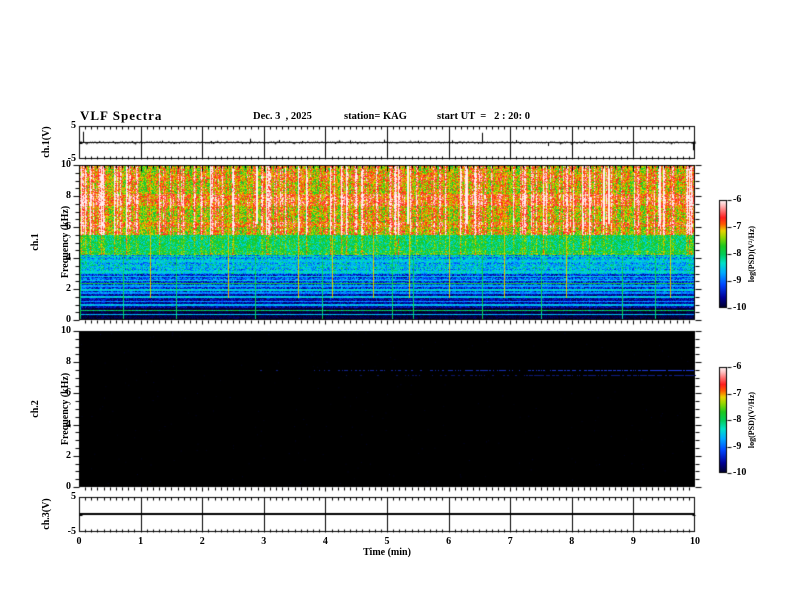 The height and width of the screenshot is (612, 792). Describe the element at coordinates (325, 541) in the screenshot. I see `time-tick-label: 4` at that location.